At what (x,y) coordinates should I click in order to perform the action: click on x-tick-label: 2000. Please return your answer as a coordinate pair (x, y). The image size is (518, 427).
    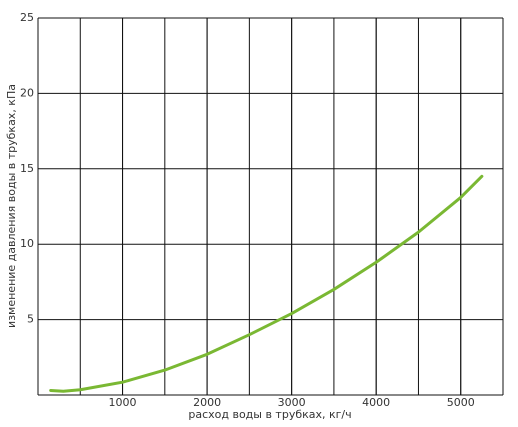
    Looking at the image, I should click on (207, 402).